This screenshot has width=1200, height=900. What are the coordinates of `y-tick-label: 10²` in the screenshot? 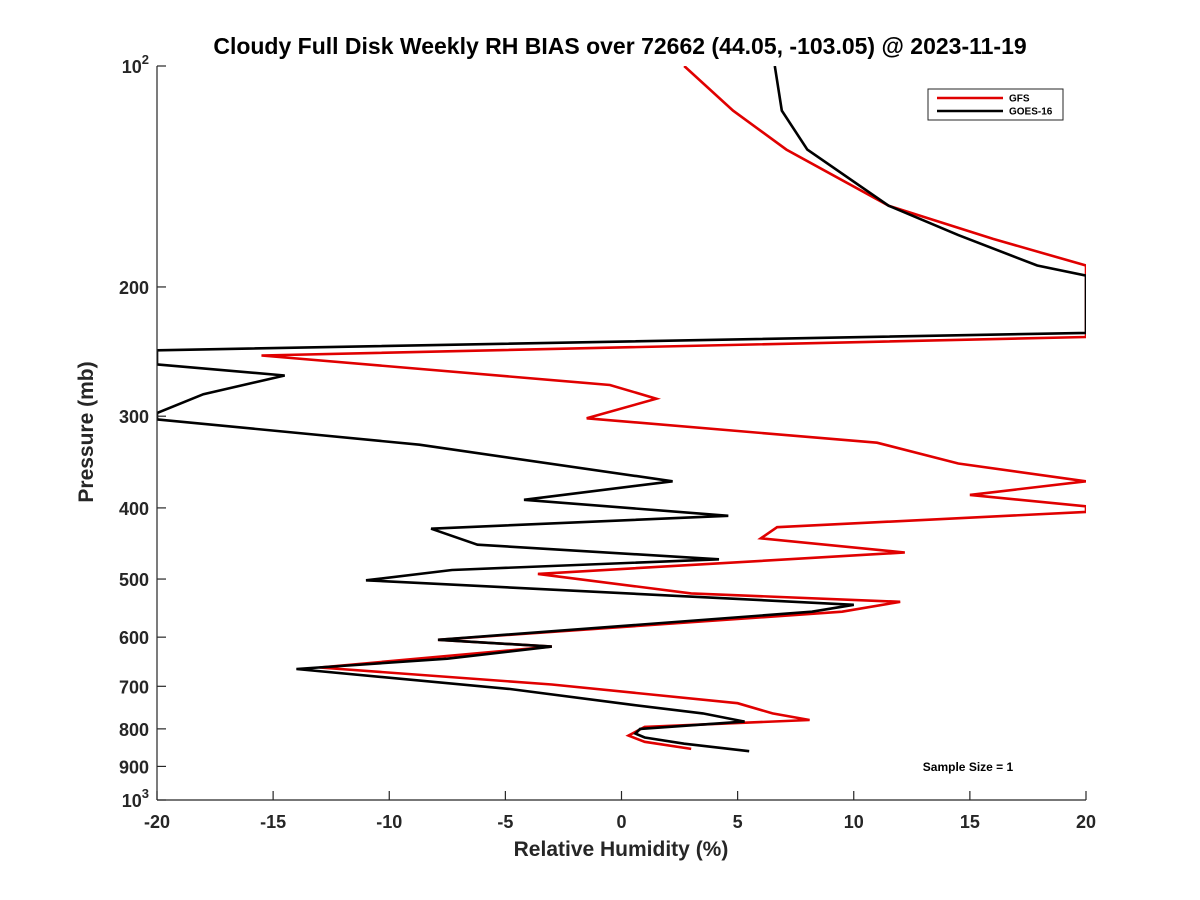 It's located at (135, 64).